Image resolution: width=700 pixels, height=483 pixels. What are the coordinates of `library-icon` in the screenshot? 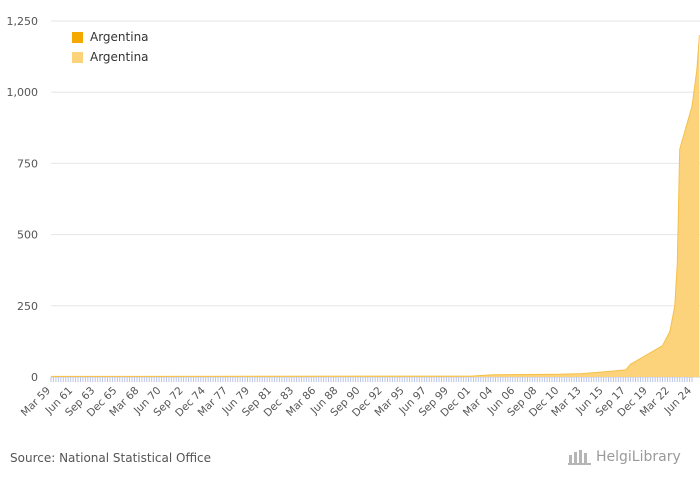 It's located at (579, 457).